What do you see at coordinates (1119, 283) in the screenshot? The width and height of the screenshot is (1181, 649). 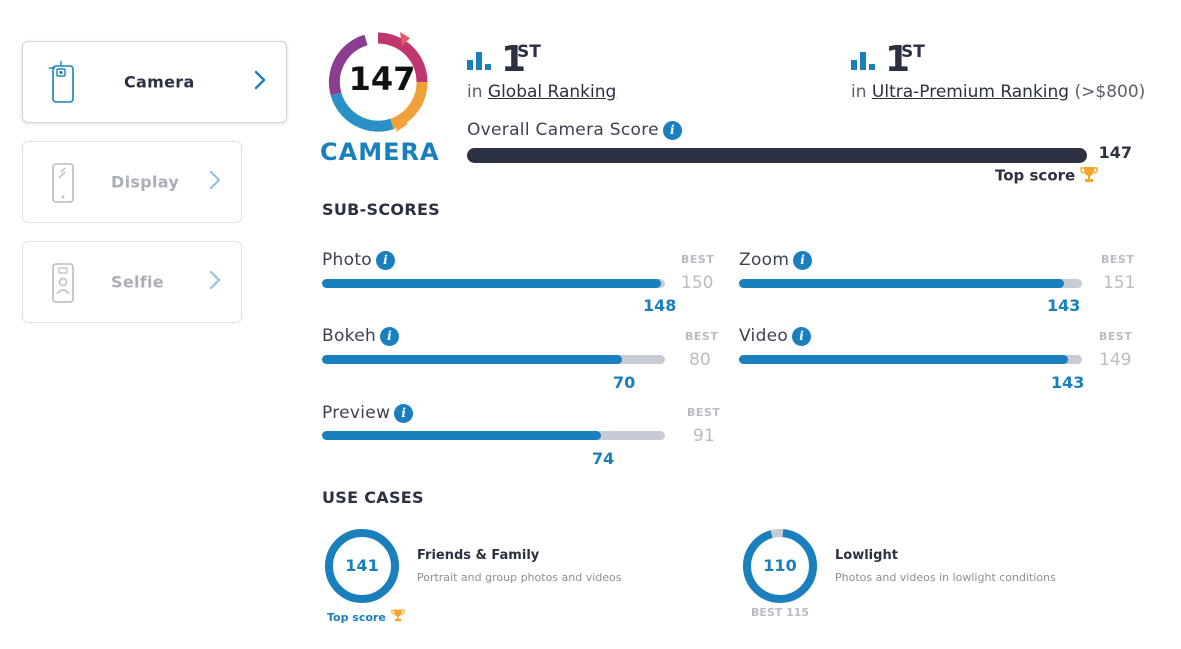 I see `subscore-zoom-best: 151` at bounding box center [1119, 283].